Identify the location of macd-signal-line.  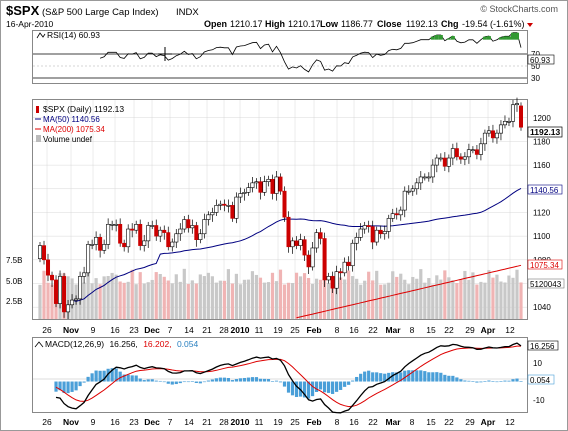
(288, 376).